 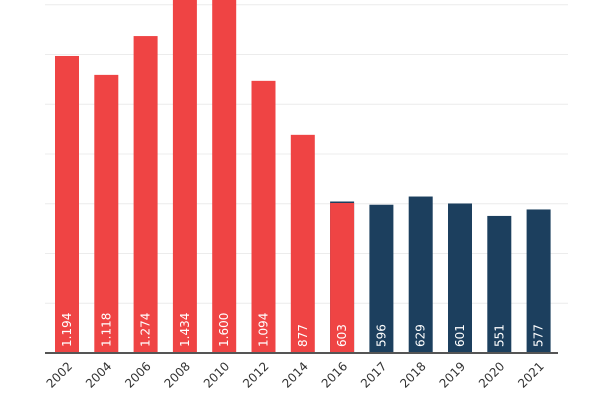 What do you see at coordinates (184, 176) in the screenshot?
I see `bar-2008` at bounding box center [184, 176].